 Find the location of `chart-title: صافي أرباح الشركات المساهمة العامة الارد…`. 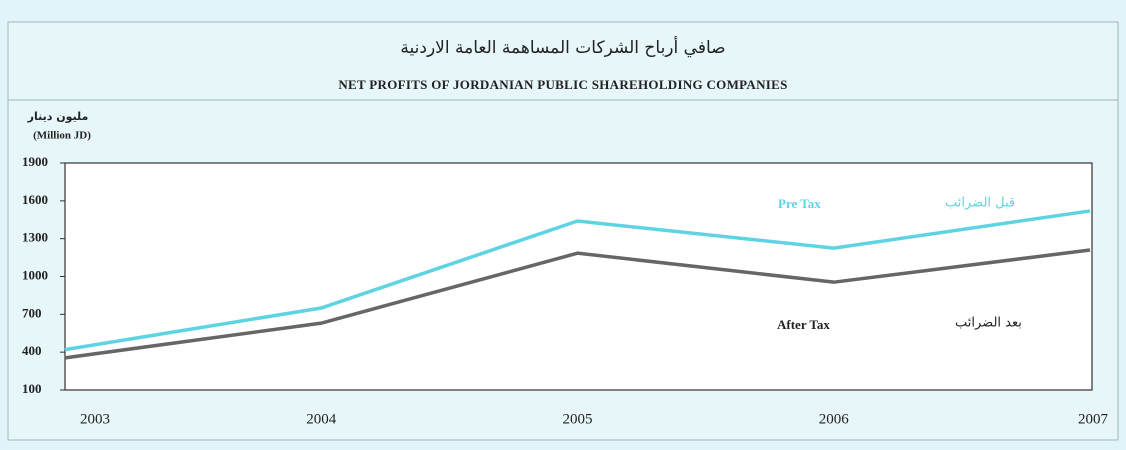

chart-title: صافي أرباح الشركات المساهمة العامة الارد… is located at coordinates (562, 47).